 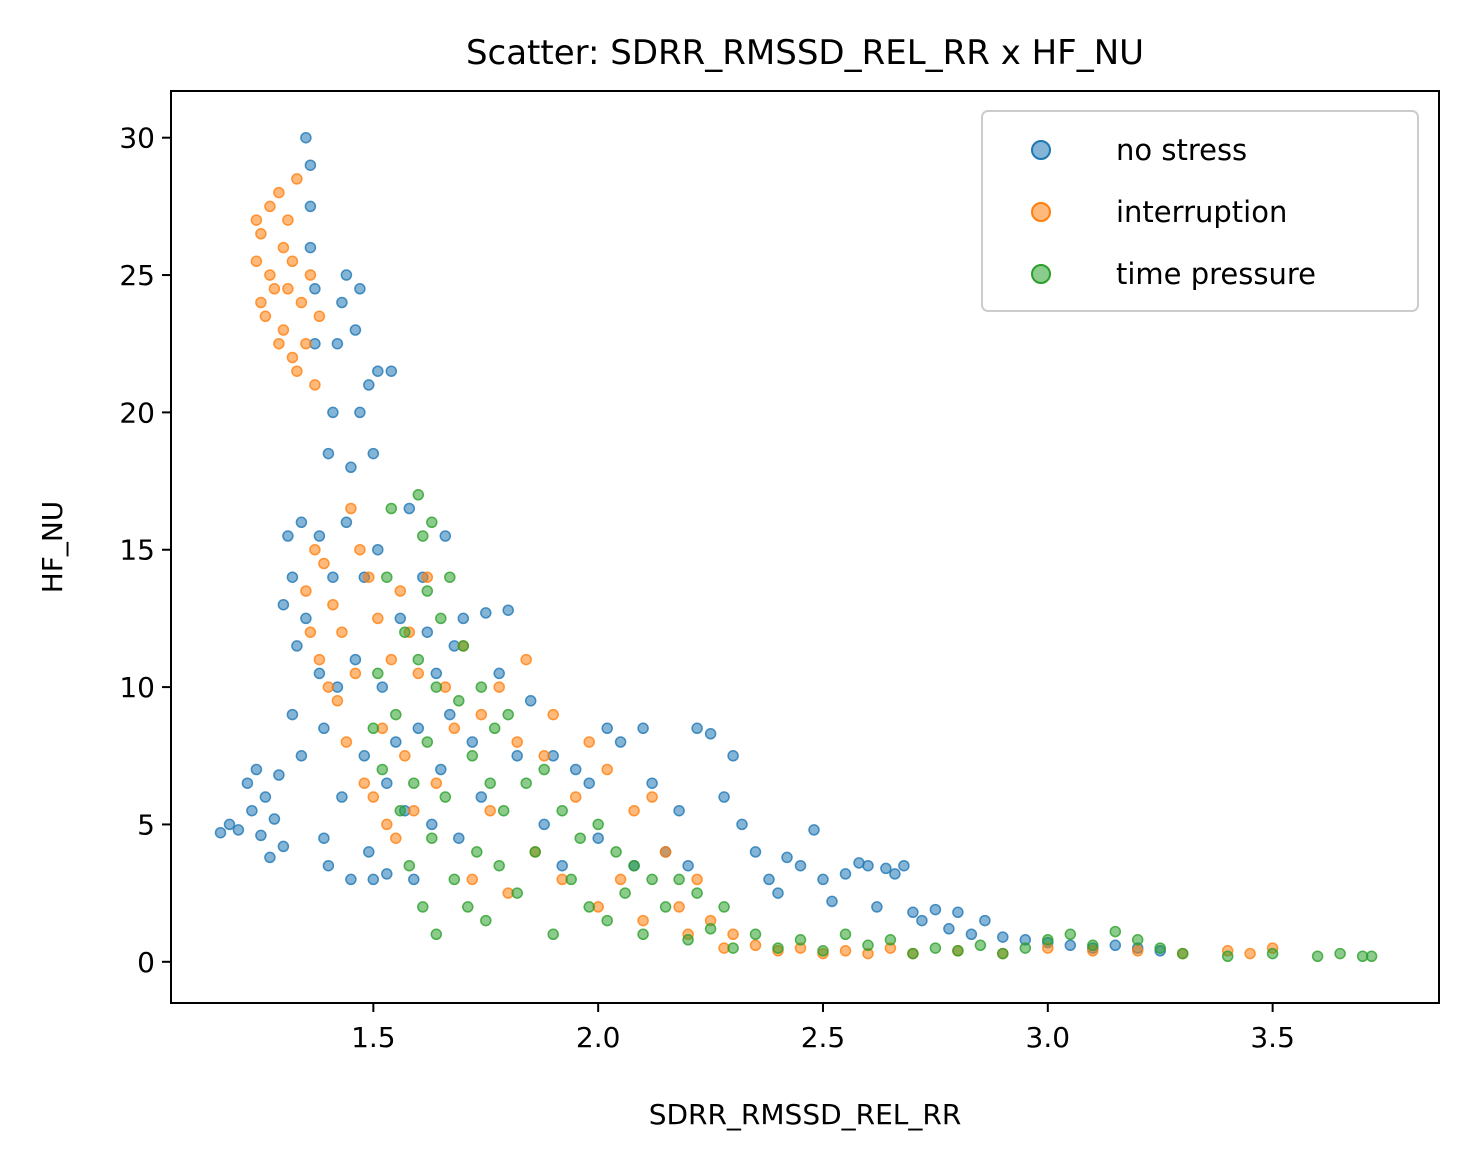 I want to click on x-tick-label: 2.0, so click(x=598, y=1037).